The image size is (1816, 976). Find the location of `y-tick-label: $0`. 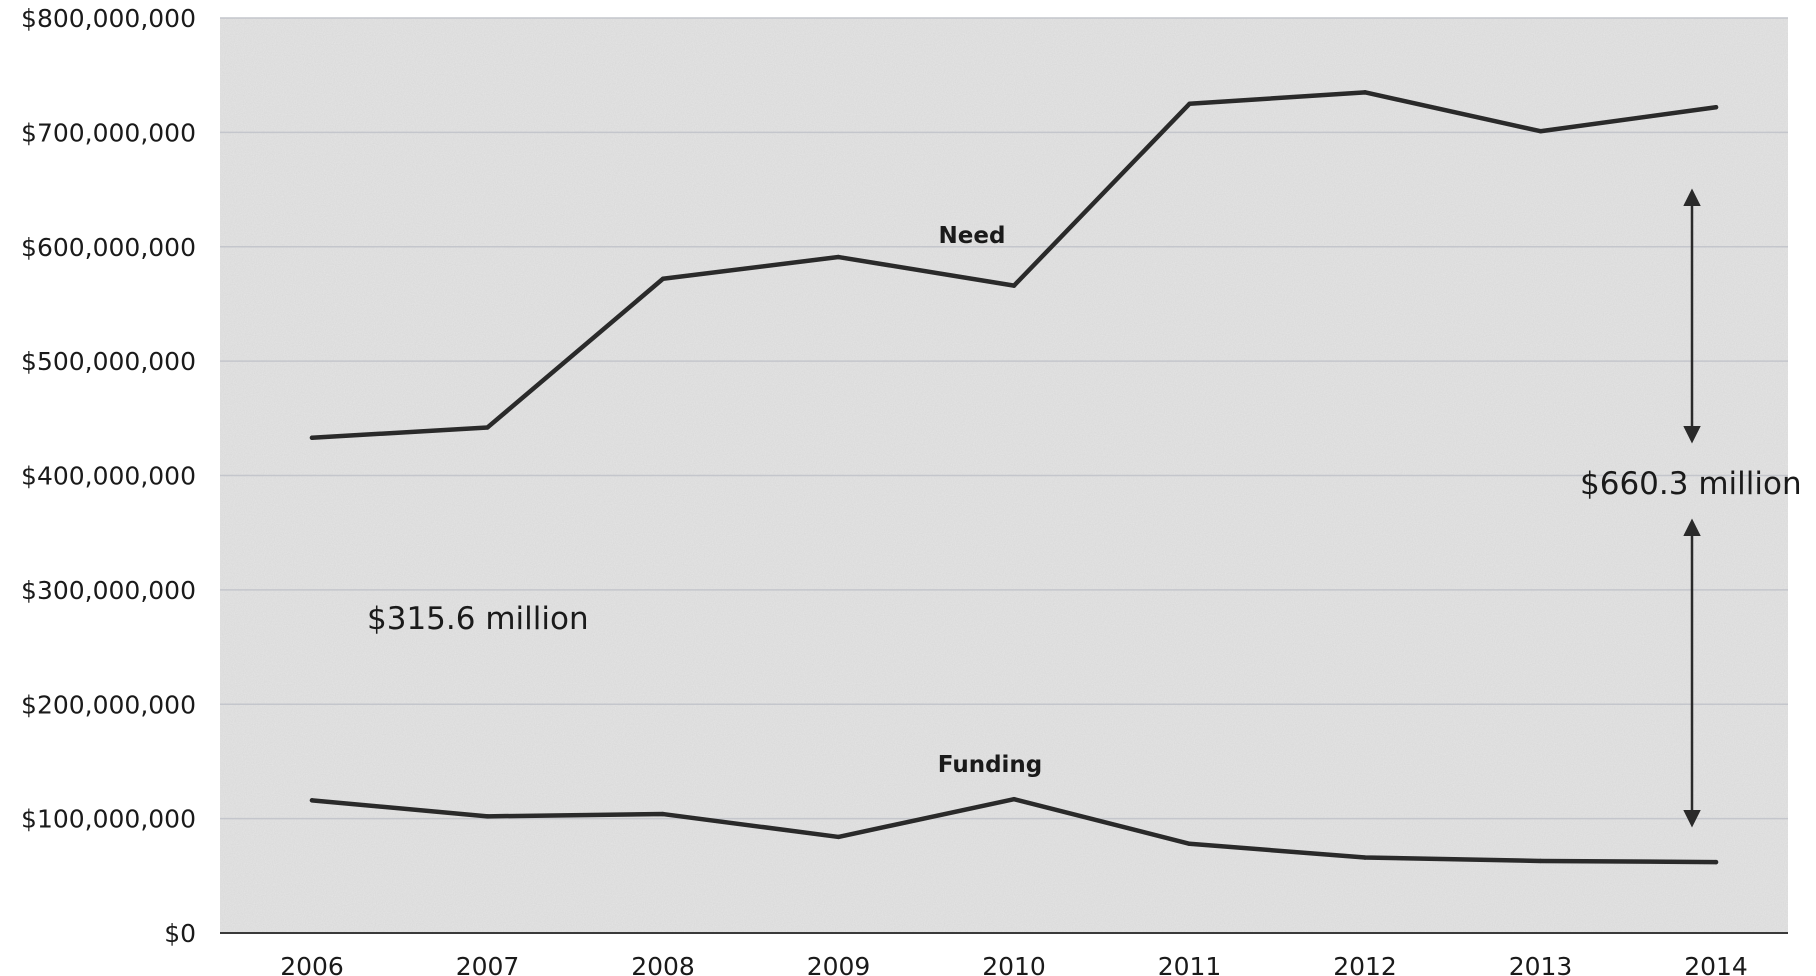

y-tick-label: $0 is located at coordinates (180, 933).